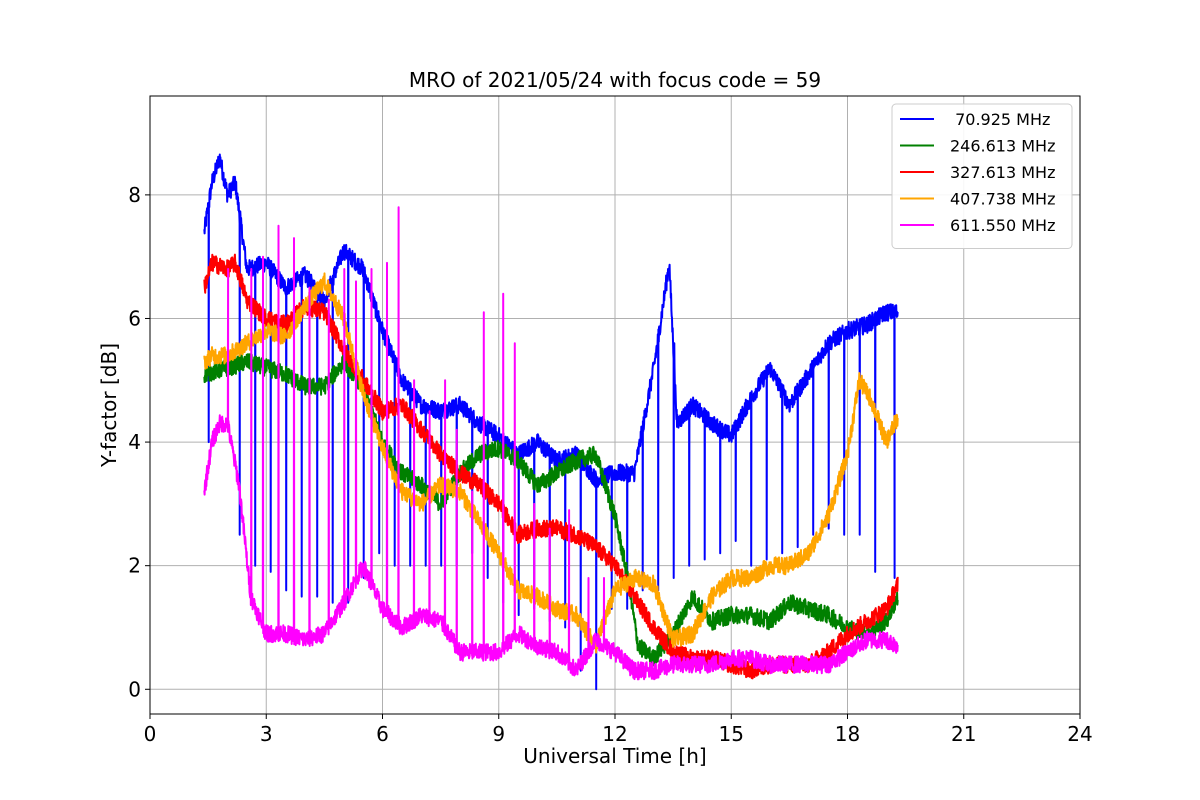 The height and width of the screenshot is (800, 1200). What do you see at coordinates (150, 734) in the screenshot?
I see `x-tick-label: 0` at bounding box center [150, 734].